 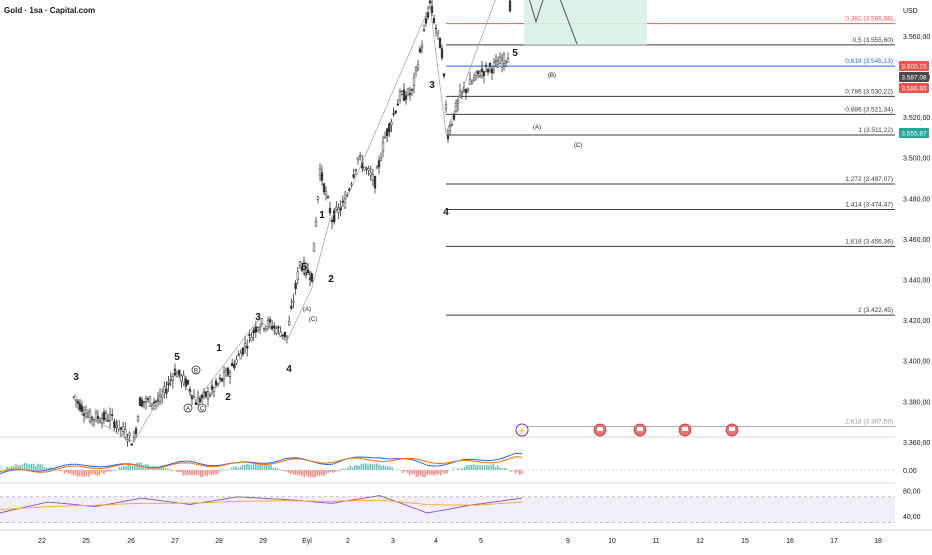 I want to click on y-tick-label: 3.420,00, so click(x=916, y=321).